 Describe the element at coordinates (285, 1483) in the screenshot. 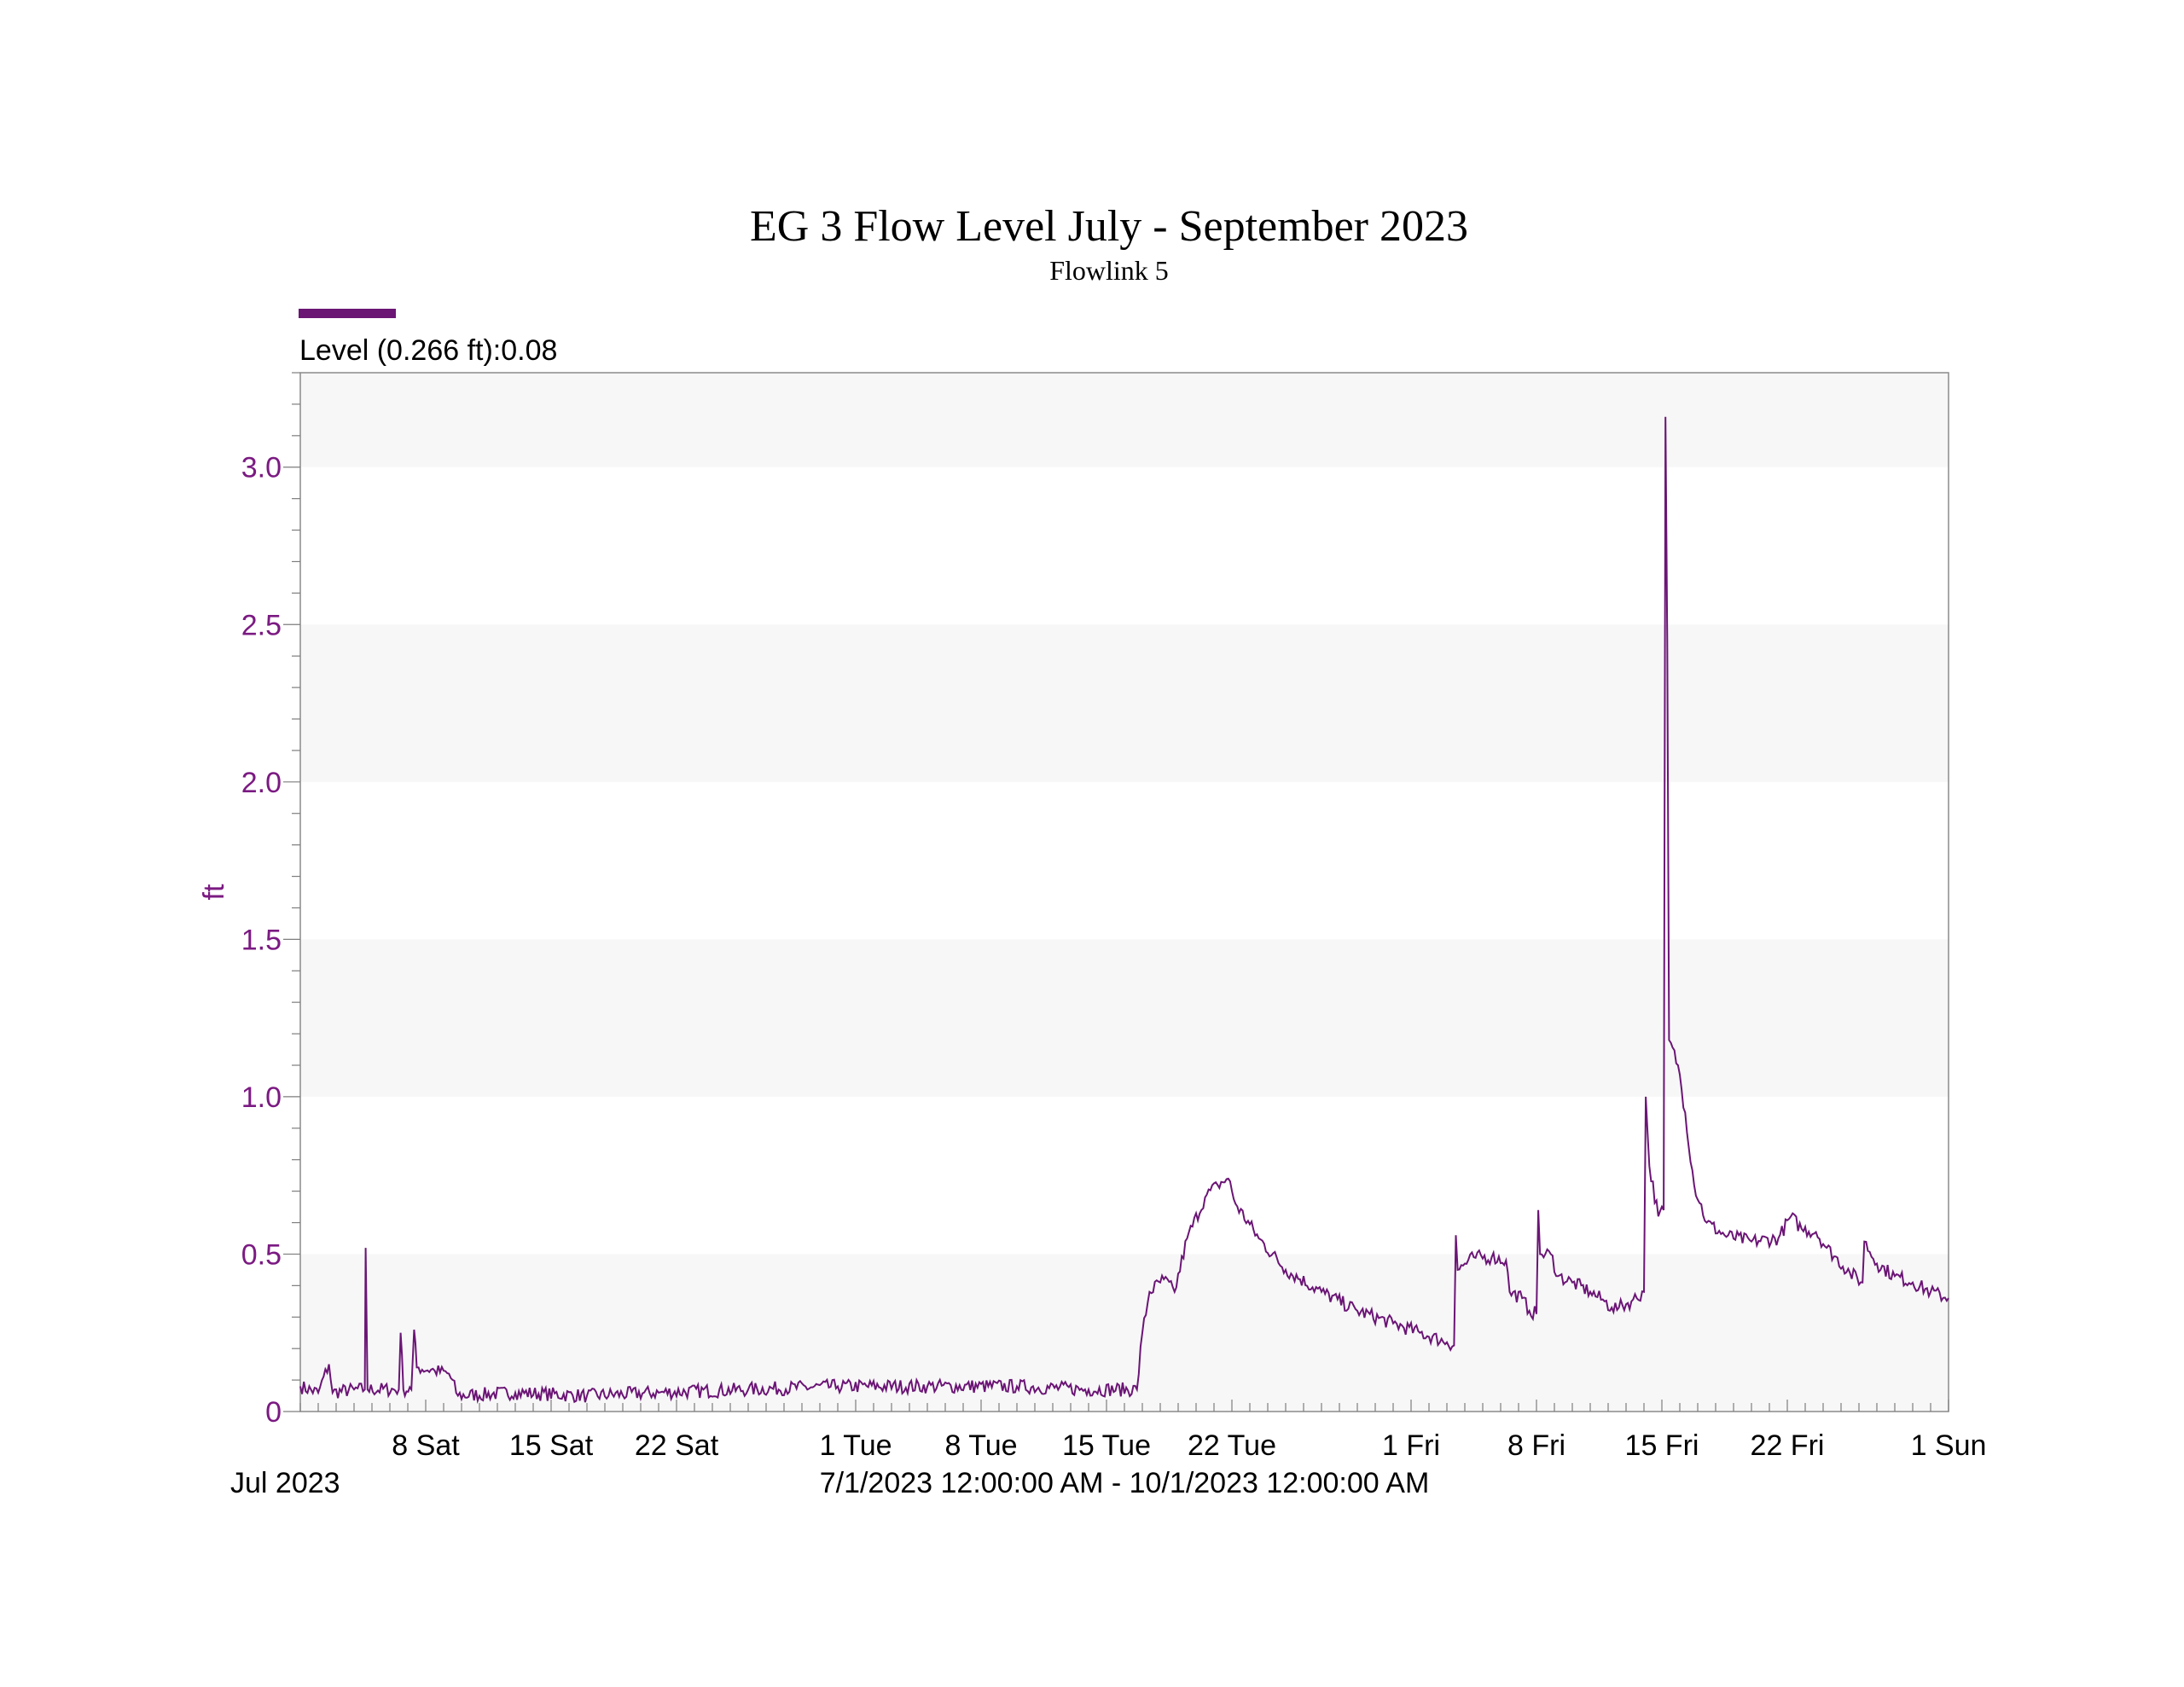

I see `x-start-label: Jul 2023` at that location.